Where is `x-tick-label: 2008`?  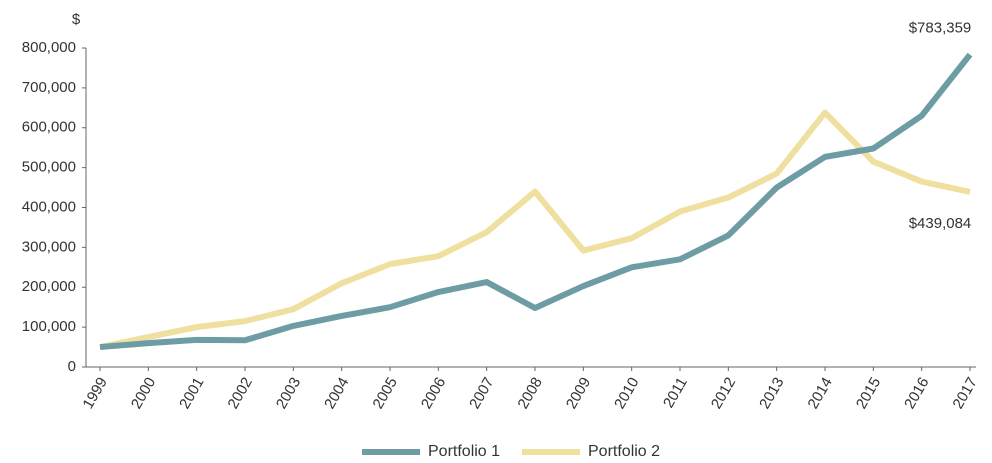 x-tick-label: 2008 is located at coordinates (529, 392).